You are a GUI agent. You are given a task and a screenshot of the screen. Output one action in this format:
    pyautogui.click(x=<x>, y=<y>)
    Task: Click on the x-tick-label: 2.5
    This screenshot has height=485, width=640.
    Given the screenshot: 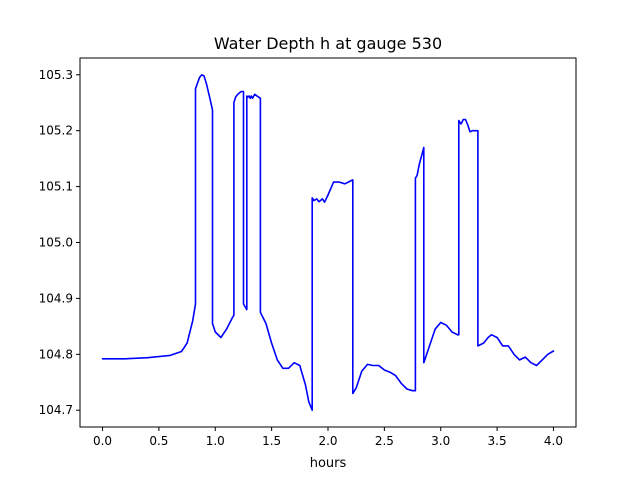 What is the action you would take?
    pyautogui.click(x=384, y=441)
    